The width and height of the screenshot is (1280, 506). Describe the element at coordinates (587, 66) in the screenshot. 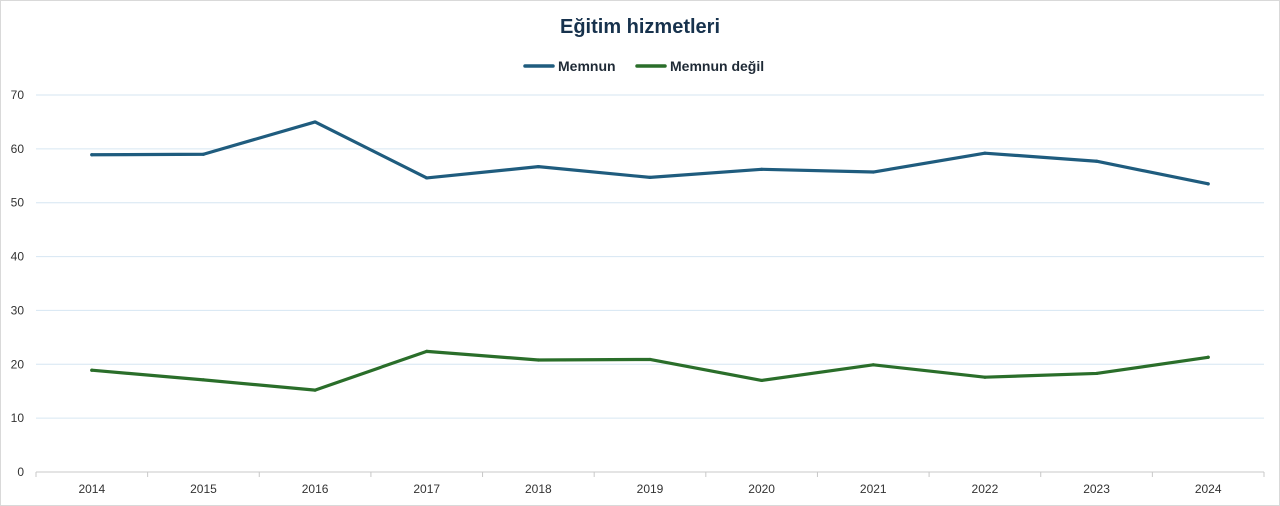

I see `legend-label: Memnun` at that location.